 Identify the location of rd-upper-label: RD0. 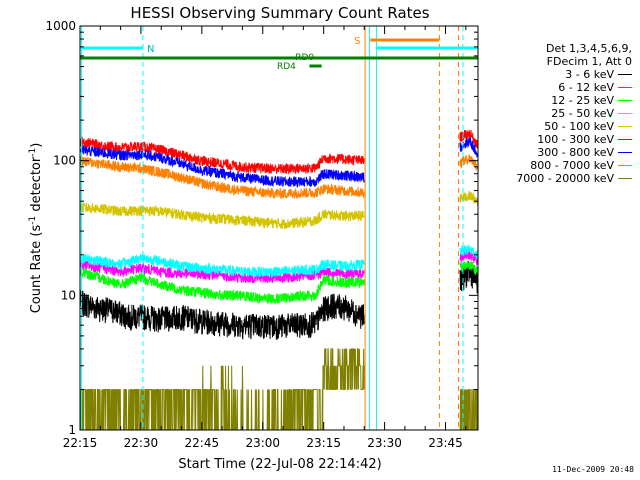
(304, 58).